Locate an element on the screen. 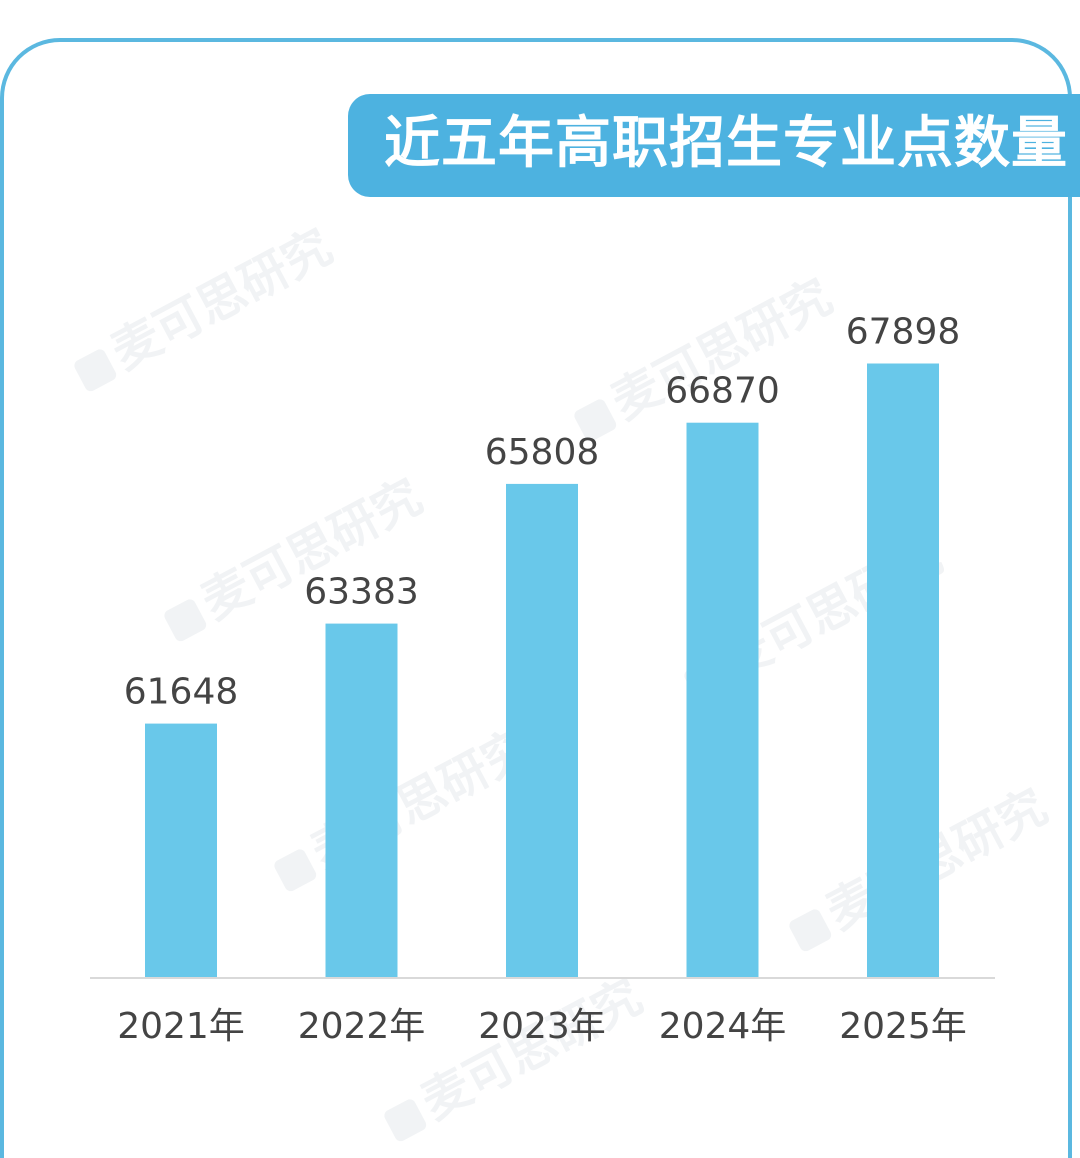 This screenshot has width=1080, height=1158. bar-2024年 is located at coordinates (722, 699).